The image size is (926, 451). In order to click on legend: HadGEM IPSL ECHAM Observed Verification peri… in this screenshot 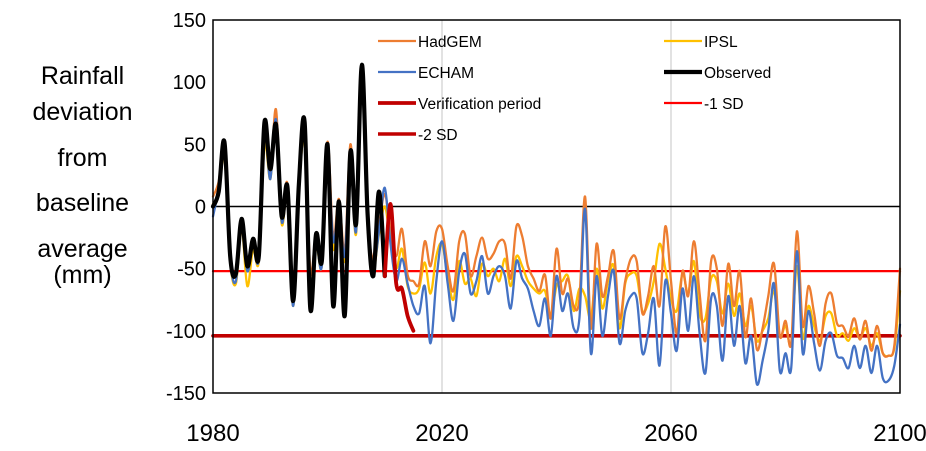, I will do `click(574, 89)`.